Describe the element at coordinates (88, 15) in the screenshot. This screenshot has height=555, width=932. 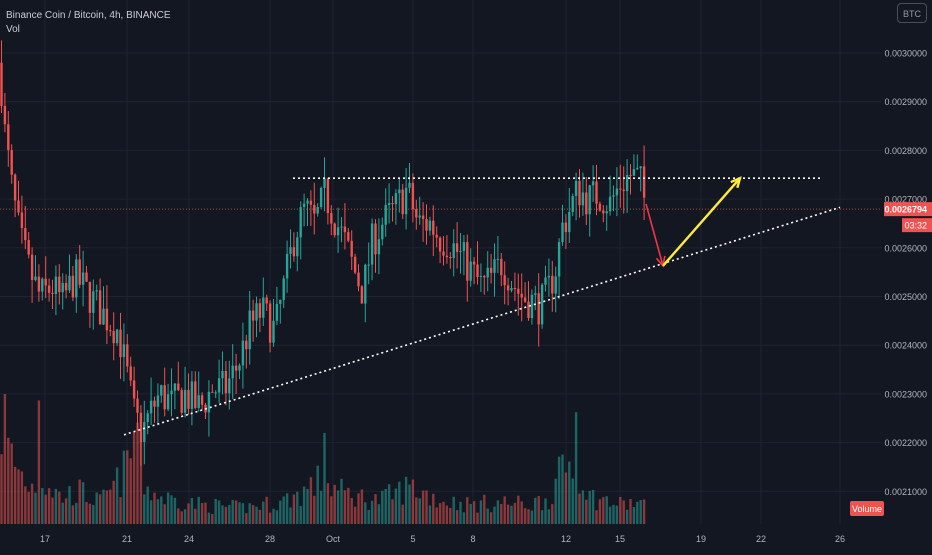
I see `symbol-title: Binance Coin / Bitcoin, 4h, BINANCE` at that location.